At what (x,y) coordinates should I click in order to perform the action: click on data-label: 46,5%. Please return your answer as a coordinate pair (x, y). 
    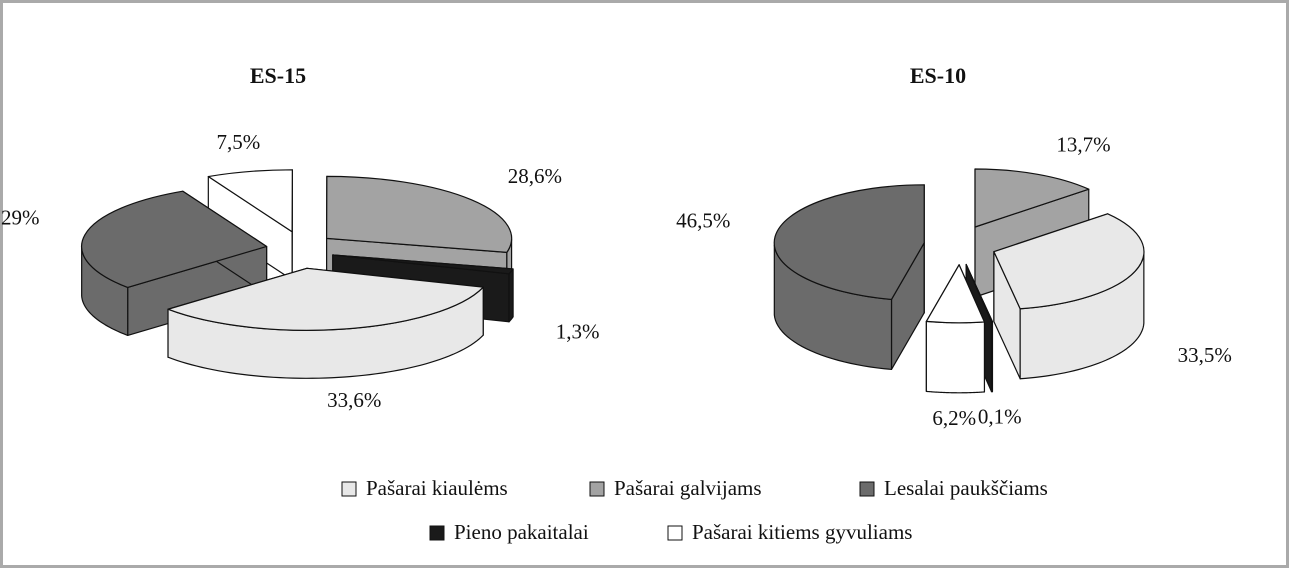
    Looking at the image, I should click on (703, 220).